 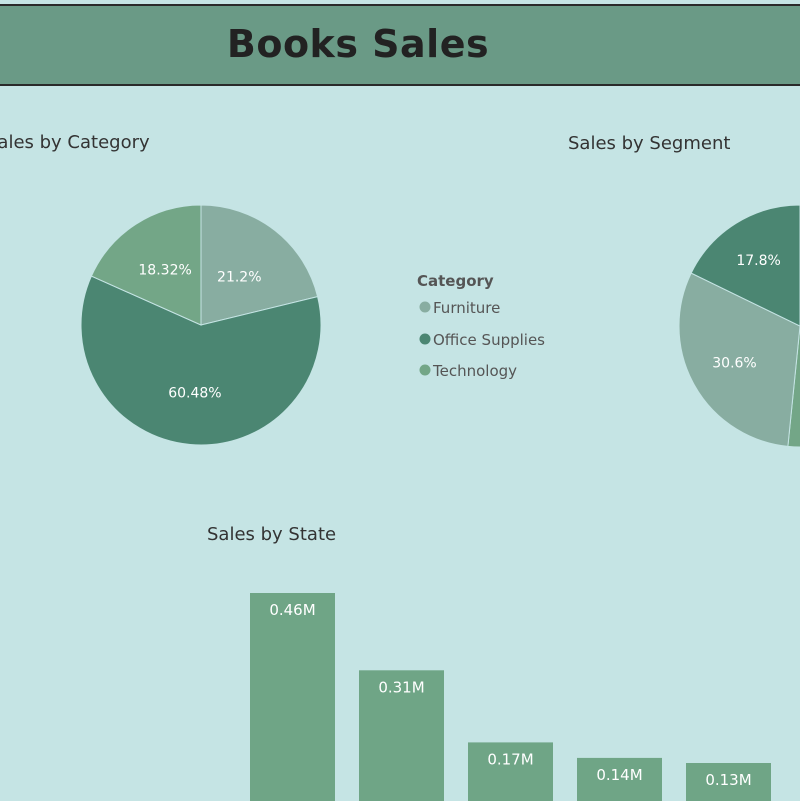 I want to click on legend-dot-office-supplies, so click(x=425, y=339).